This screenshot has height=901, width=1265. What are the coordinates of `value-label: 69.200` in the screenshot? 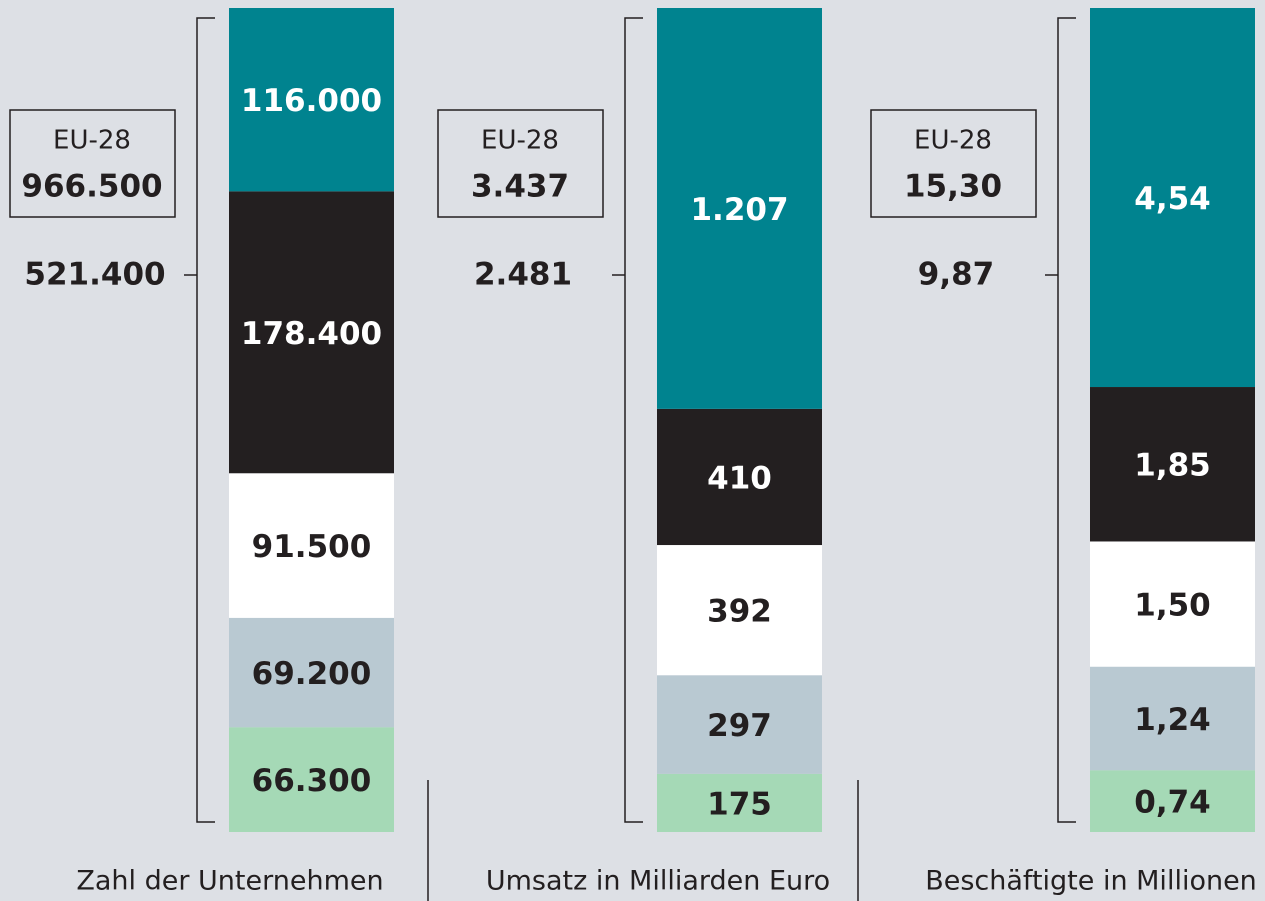 It's located at (312, 674).